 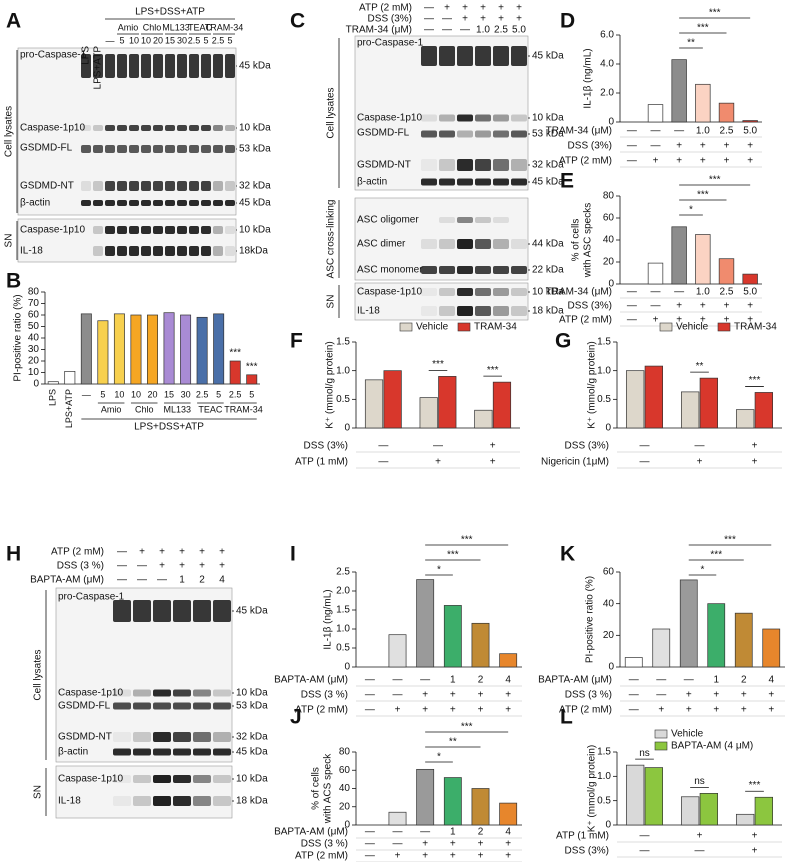 What do you see at coordinates (661, 734) in the screenshot?
I see `legend-swatch` at bounding box center [661, 734].